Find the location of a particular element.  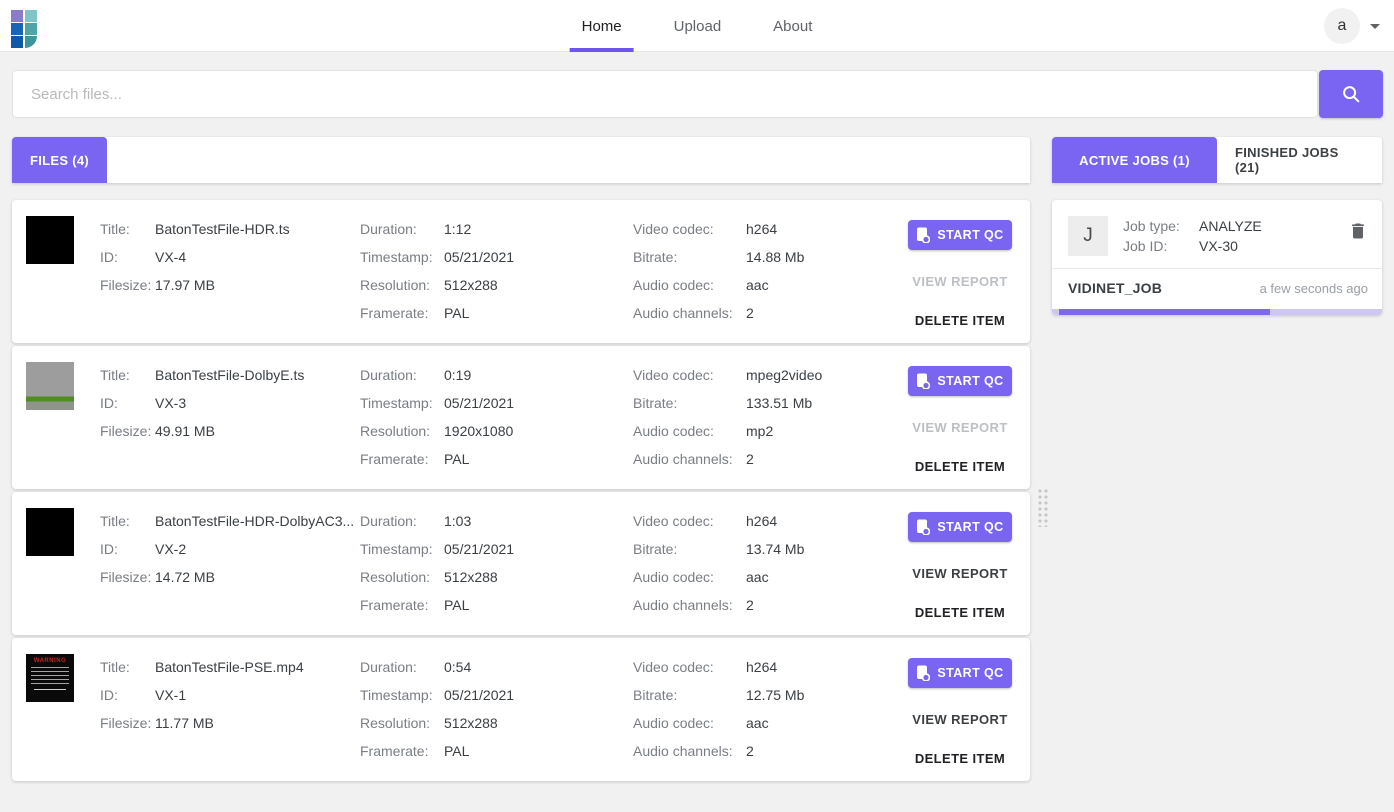

vidispine-logo-icon is located at coordinates (24, 29).